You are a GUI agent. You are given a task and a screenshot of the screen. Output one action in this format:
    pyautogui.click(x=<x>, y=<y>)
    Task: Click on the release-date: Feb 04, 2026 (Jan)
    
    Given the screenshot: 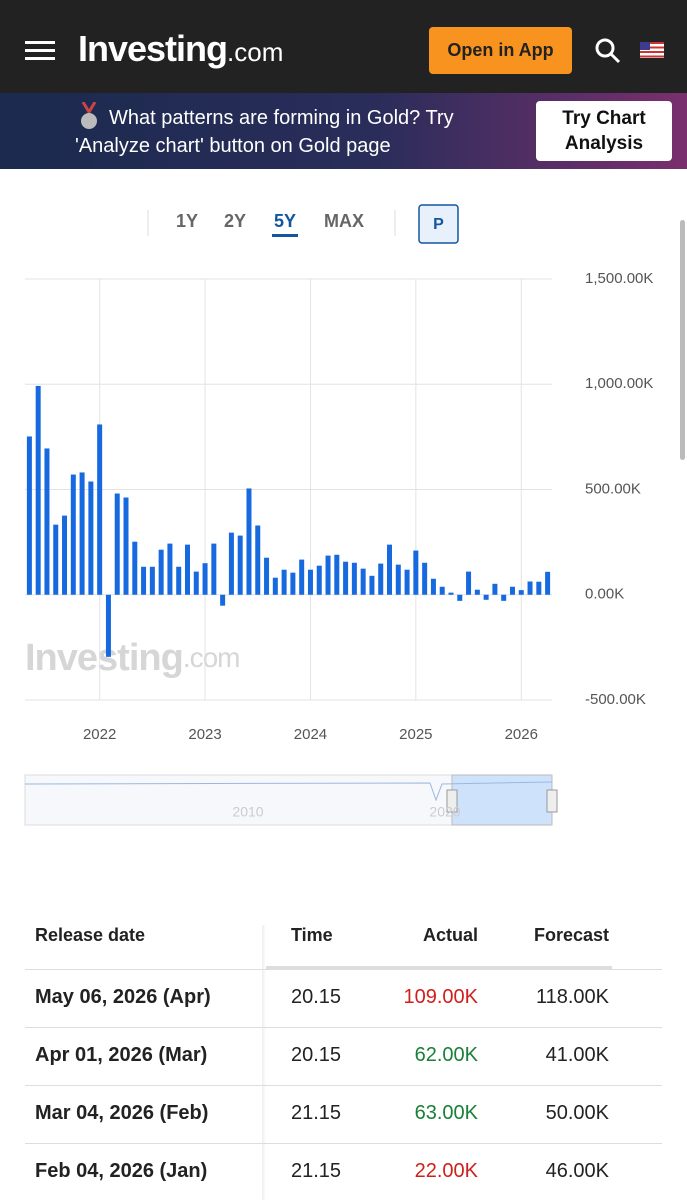 What is the action you would take?
    pyautogui.click(x=121, y=1171)
    